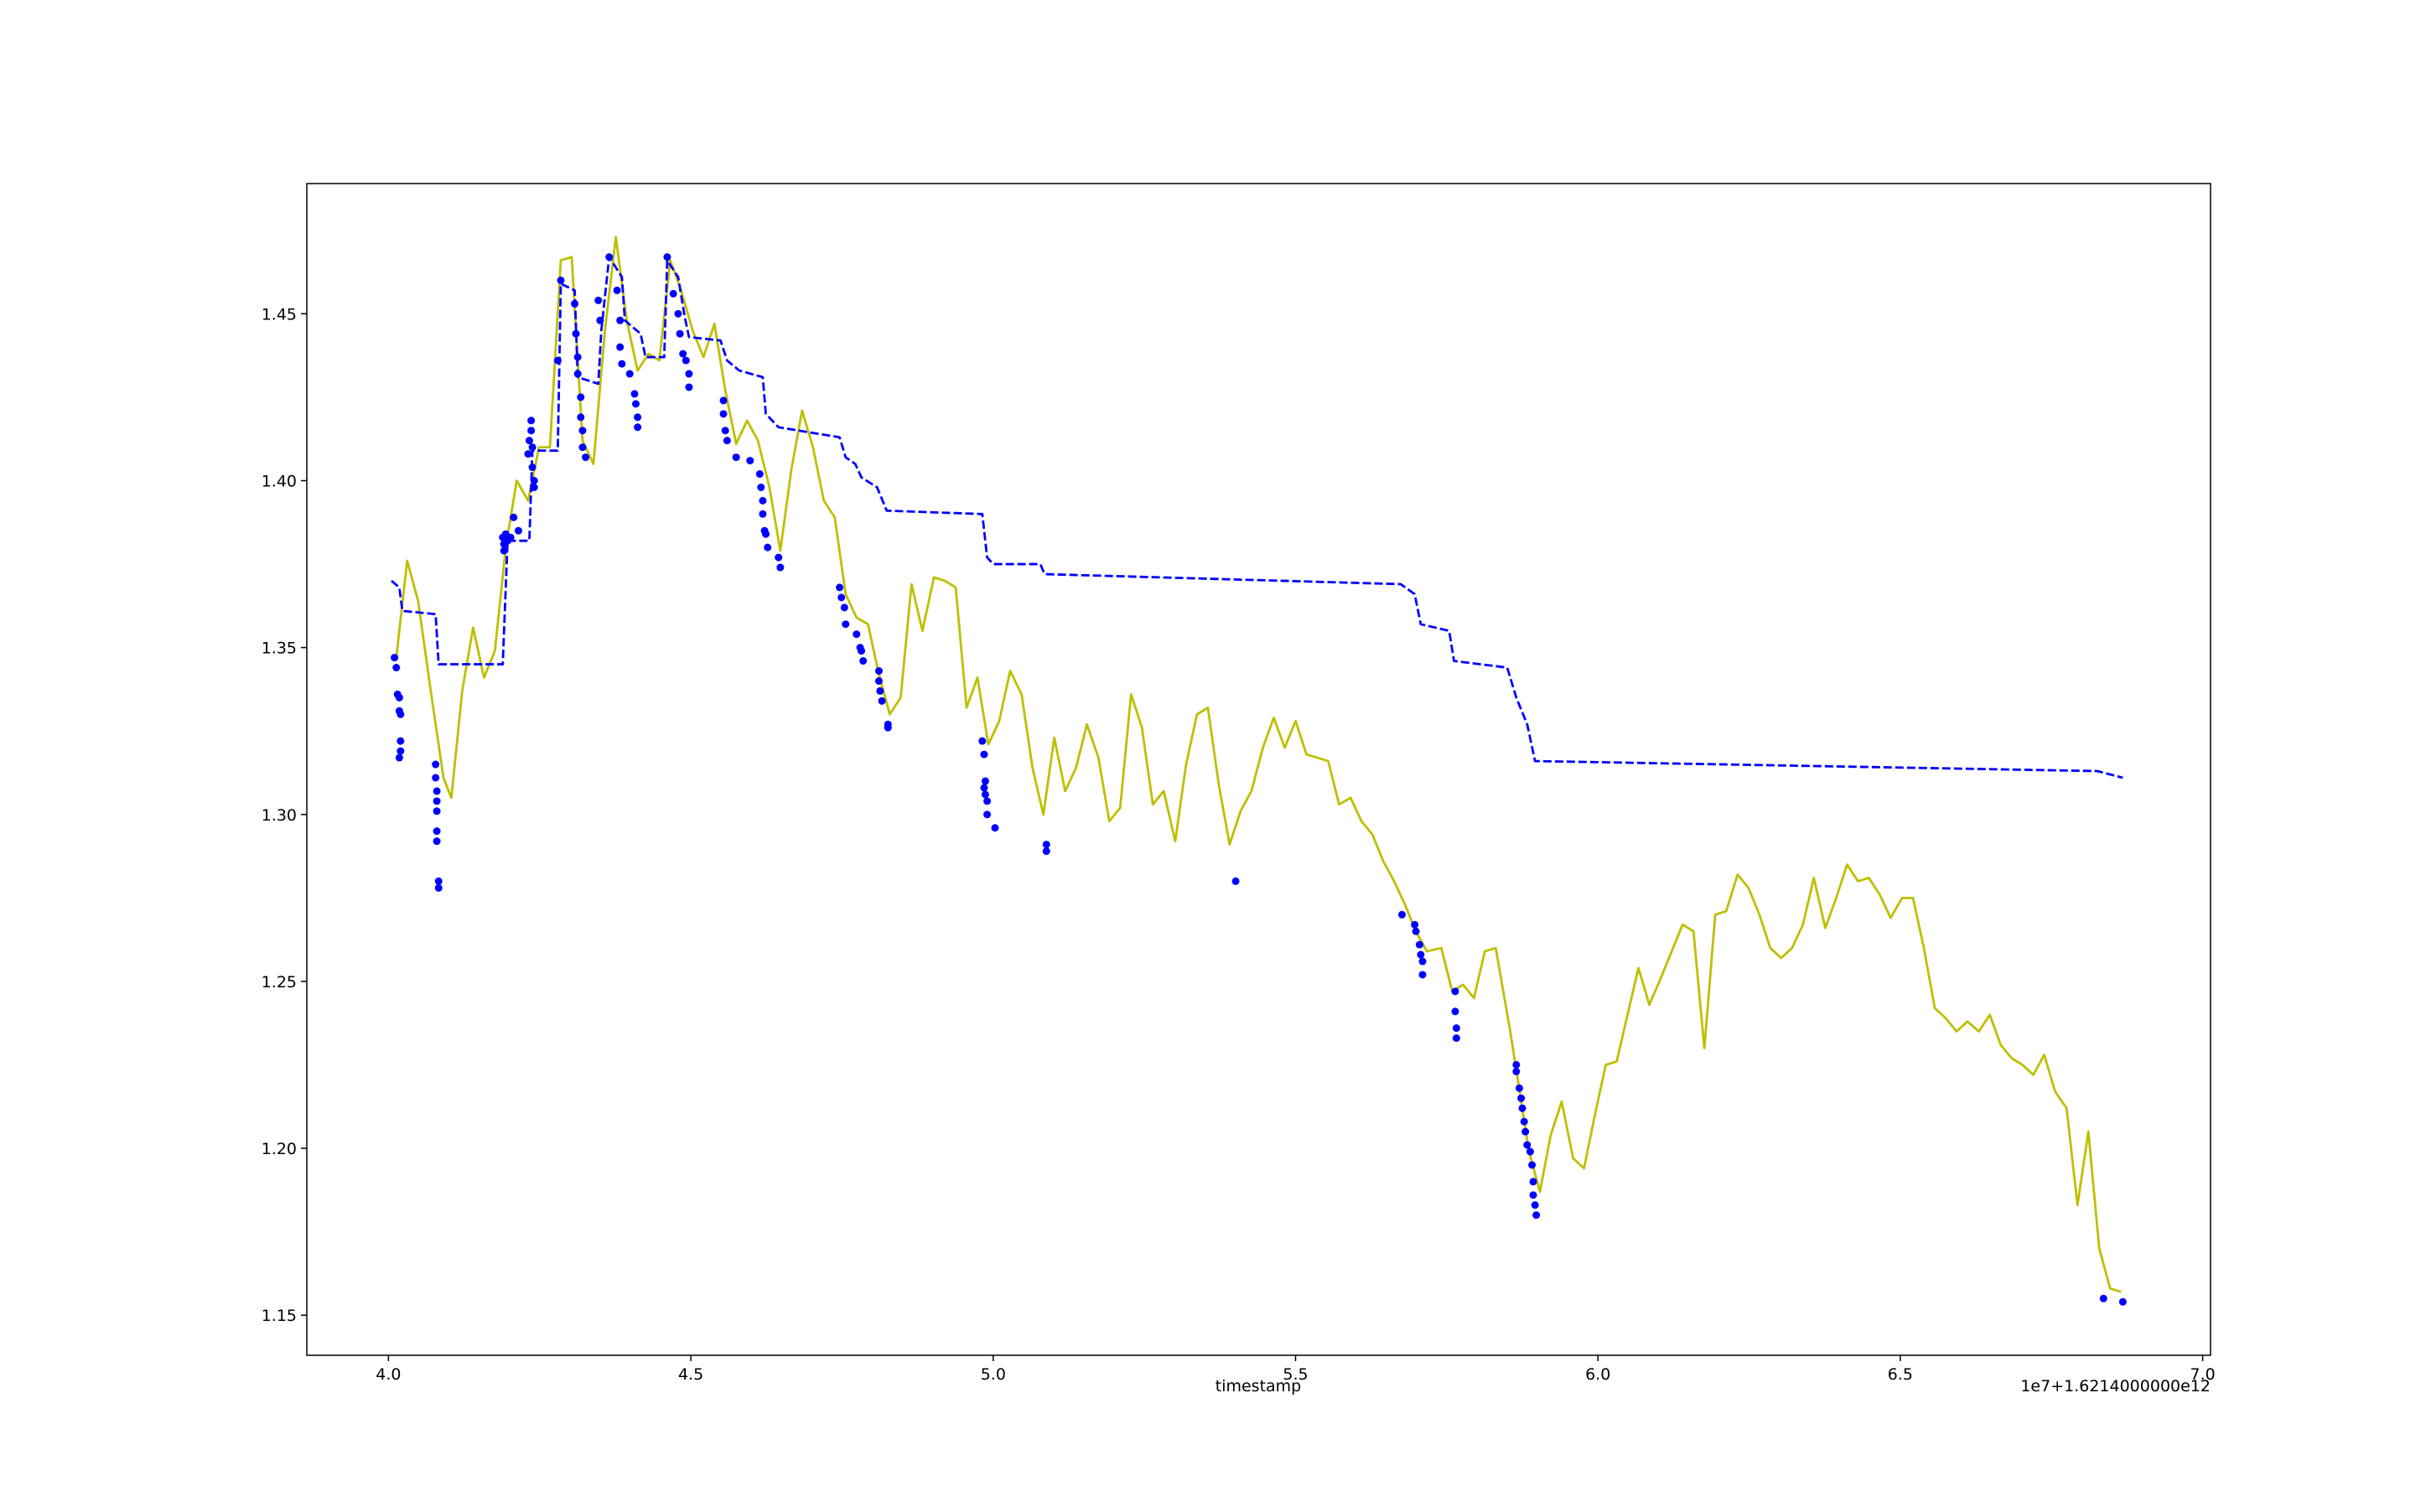 The width and height of the screenshot is (2431, 1512). I want to click on y-tick-label: 1.45, so click(279, 314).